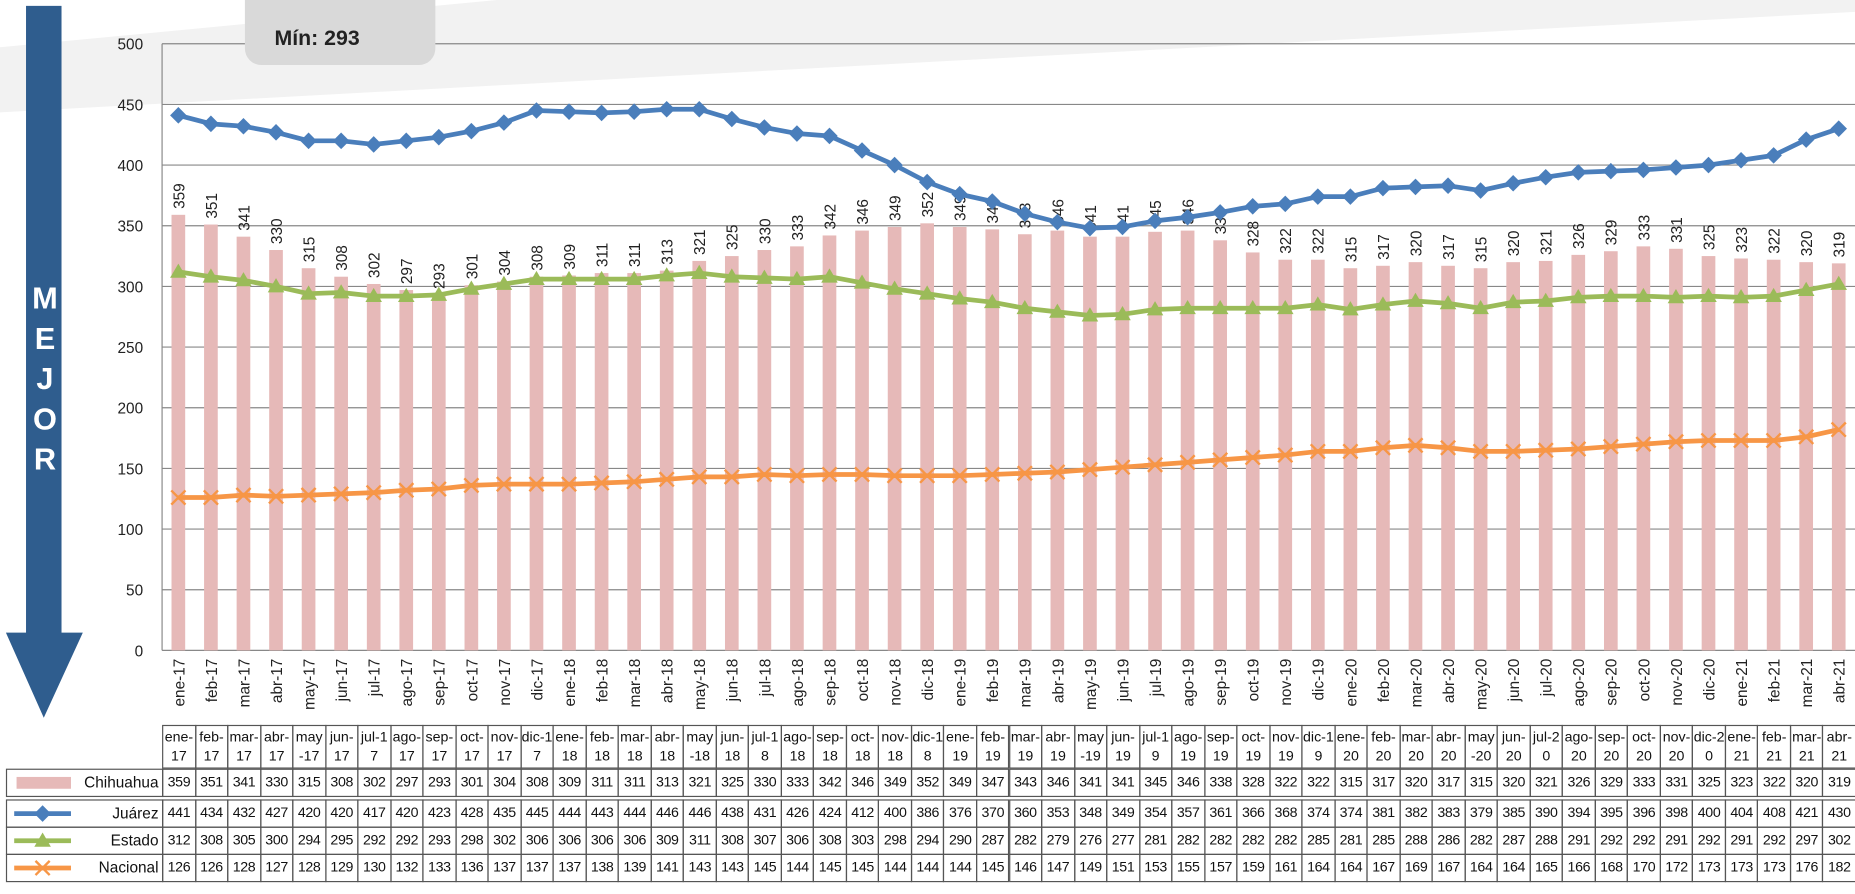 The width and height of the screenshot is (1855, 894). I want to click on x-tick-label: sep-20, so click(1612, 682).